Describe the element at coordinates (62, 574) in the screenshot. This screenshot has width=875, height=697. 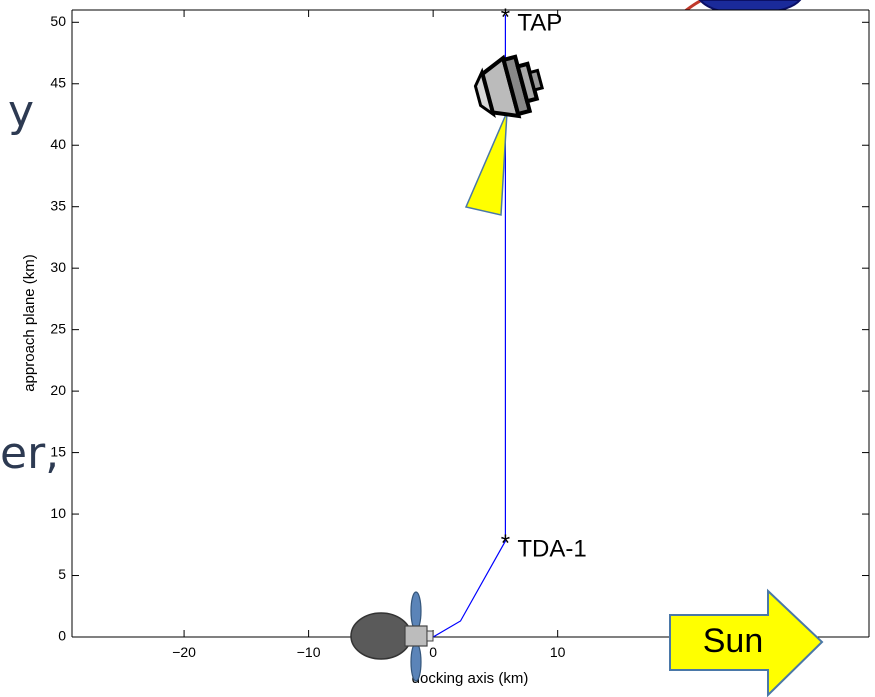
I see `y-tick-label: 5` at that location.